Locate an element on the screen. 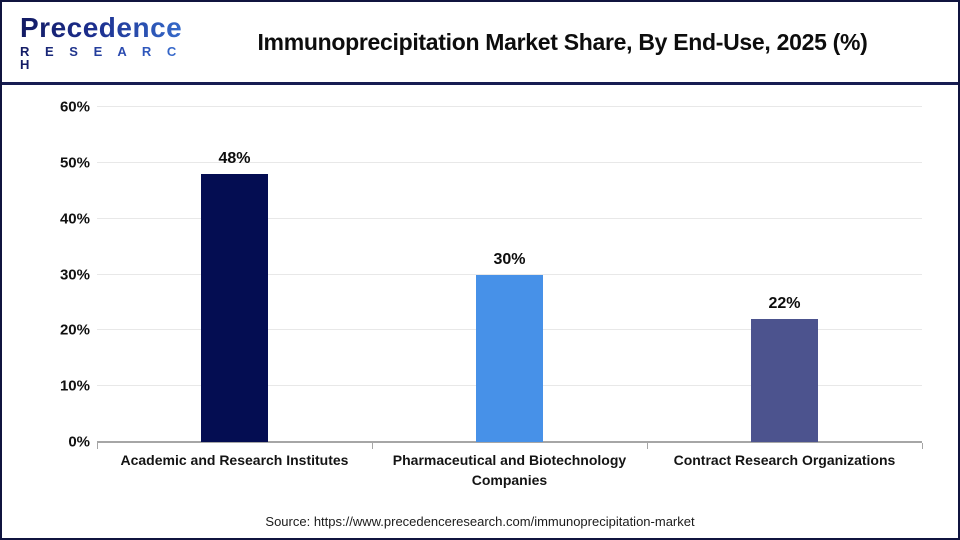  y-tick-label: 50% is located at coordinates (74, 163).